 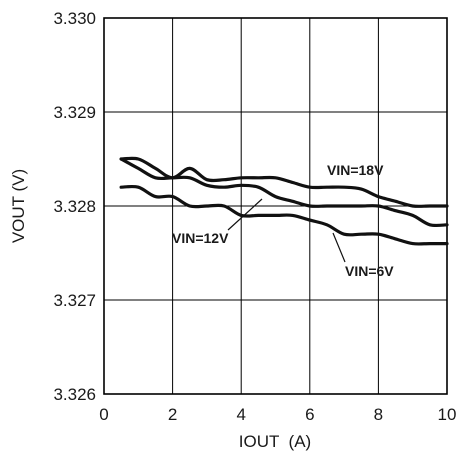 I want to click on y-tick-label: 3.329, so click(x=74, y=112).